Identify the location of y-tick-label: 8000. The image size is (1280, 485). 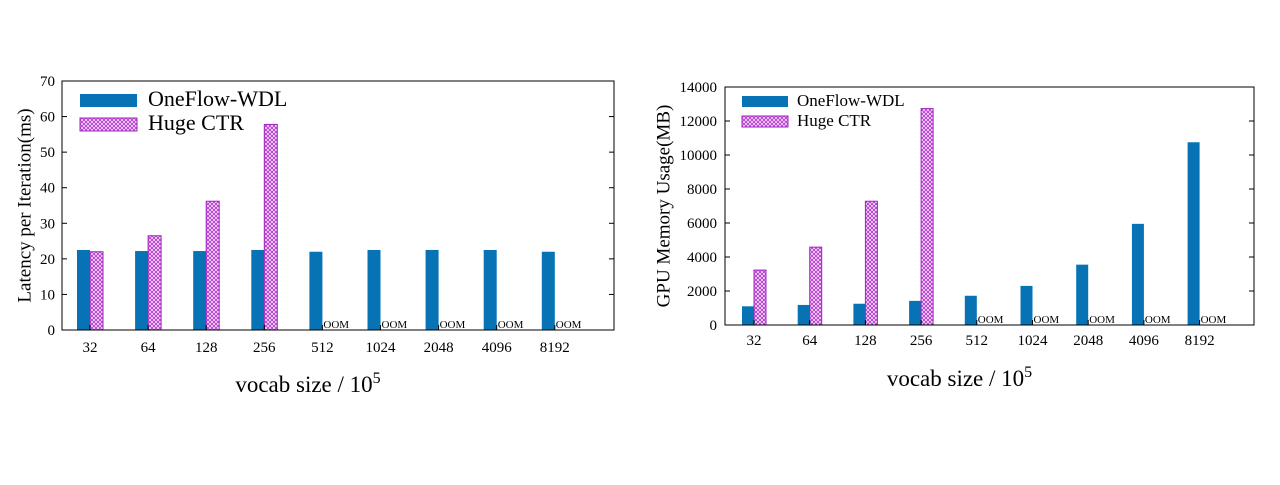
(702, 190).